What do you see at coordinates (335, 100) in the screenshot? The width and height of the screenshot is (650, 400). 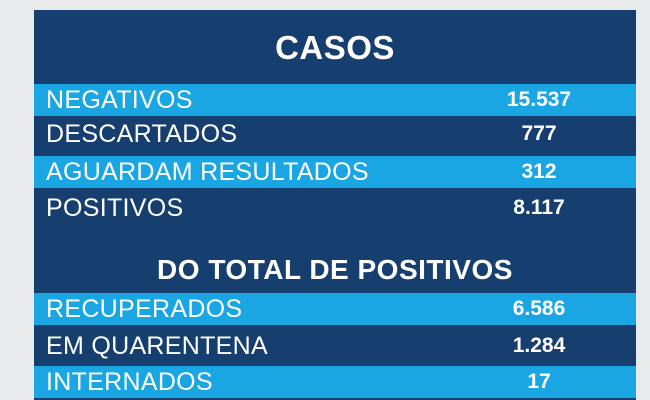 I see `row-negativos: NEGATIVOS 15.537` at bounding box center [335, 100].